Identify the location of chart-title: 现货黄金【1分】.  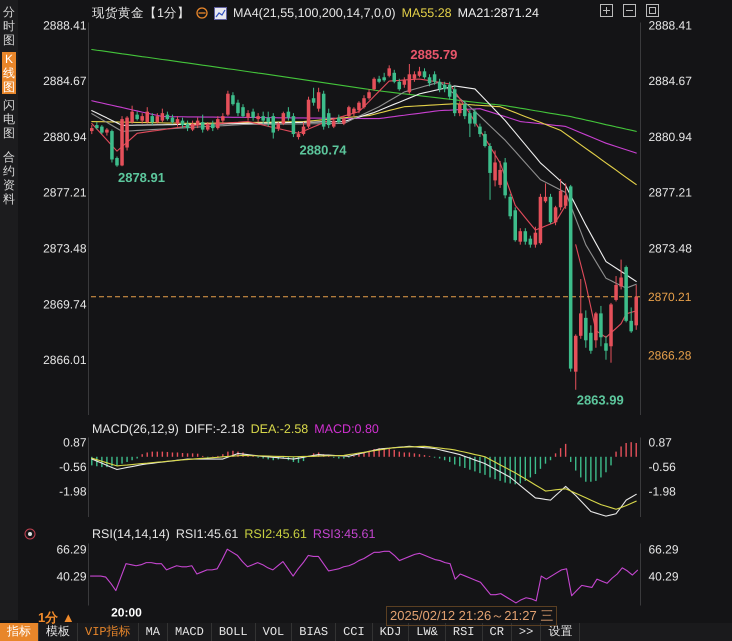
(141, 13).